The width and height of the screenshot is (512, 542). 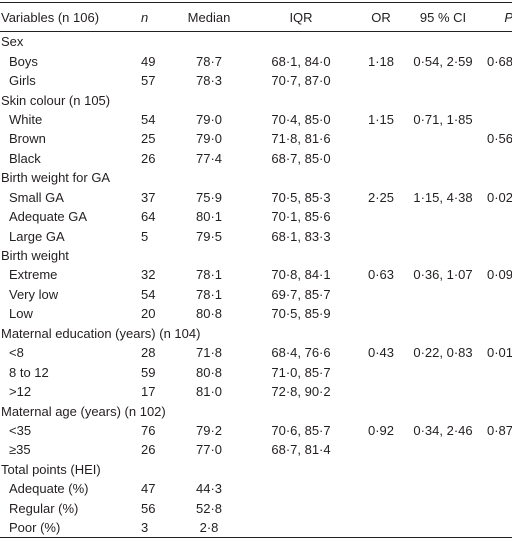 What do you see at coordinates (209, 139) in the screenshot?
I see `cell: 79·0` at bounding box center [209, 139].